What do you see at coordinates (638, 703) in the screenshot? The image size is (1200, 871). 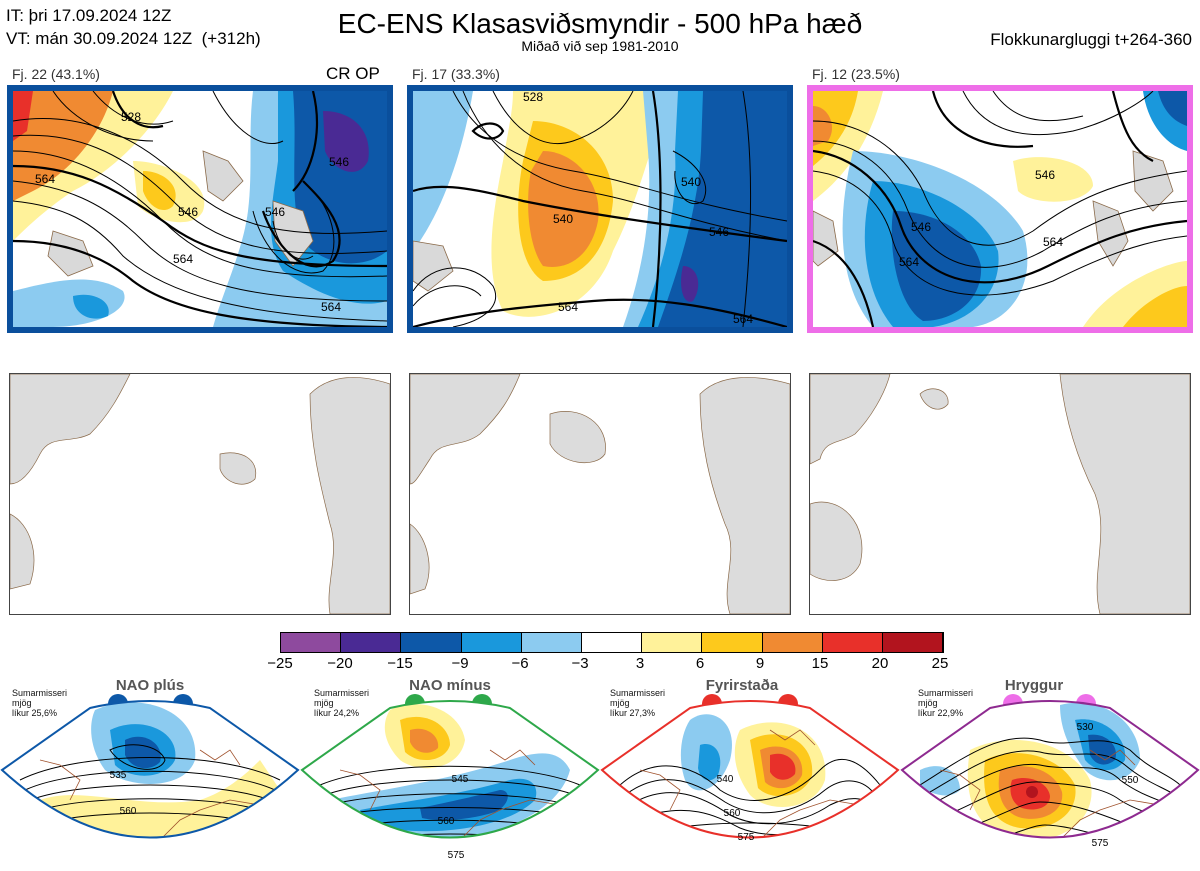 I see `regime-3-note: Sumarmisseri mjög líkur 27,3%` at bounding box center [638, 703].